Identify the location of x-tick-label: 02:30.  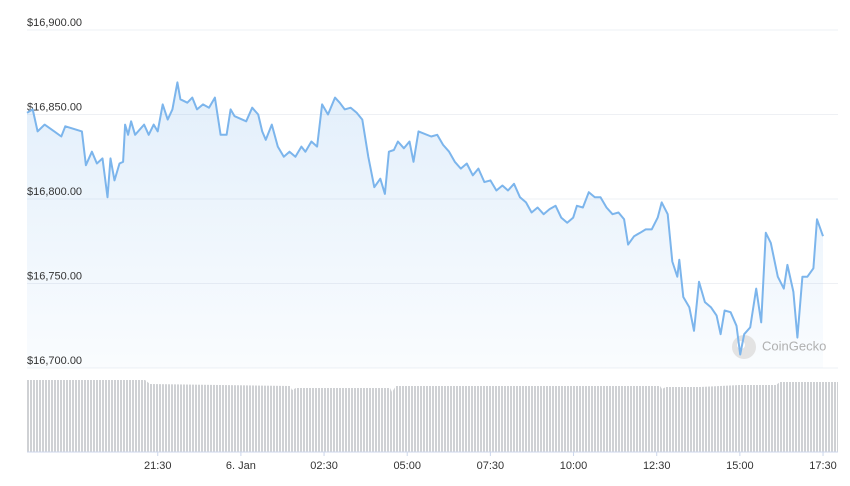
(324, 466).